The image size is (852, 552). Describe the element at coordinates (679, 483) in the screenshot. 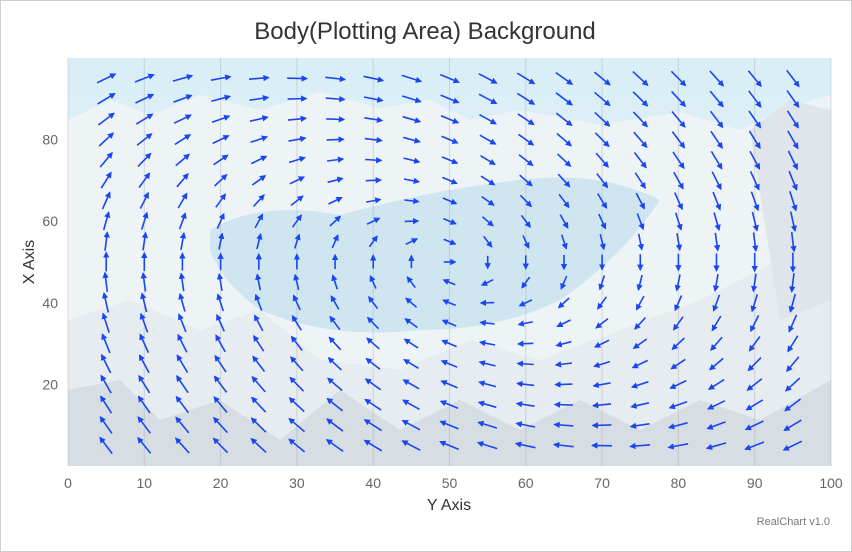

I see `x-tick-label: 80` at that location.